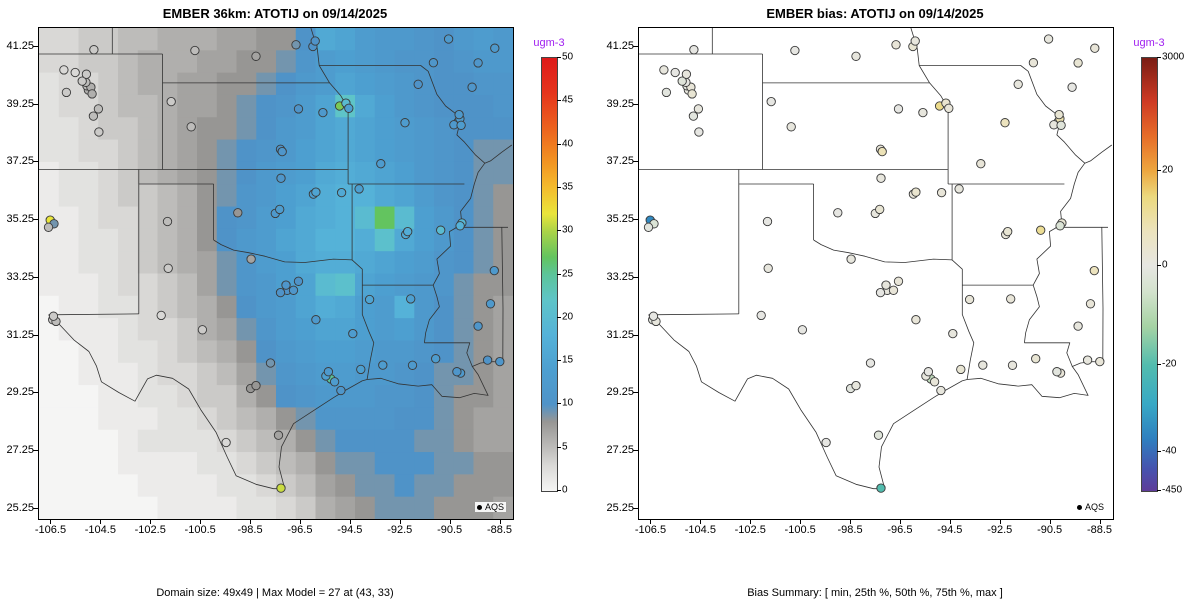 This screenshot has width=1200, height=600. Describe the element at coordinates (568, 403) in the screenshot. I see `colorbar-tick-label: 10` at that location.